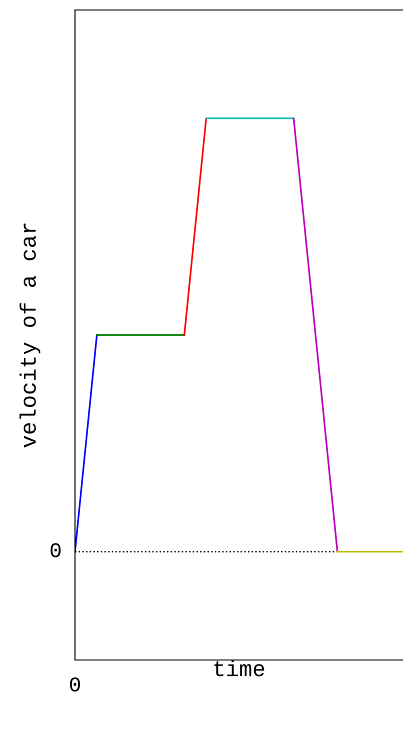  What do you see at coordinates (55, 550) in the screenshot?
I see `ref-line-label: 0` at bounding box center [55, 550].